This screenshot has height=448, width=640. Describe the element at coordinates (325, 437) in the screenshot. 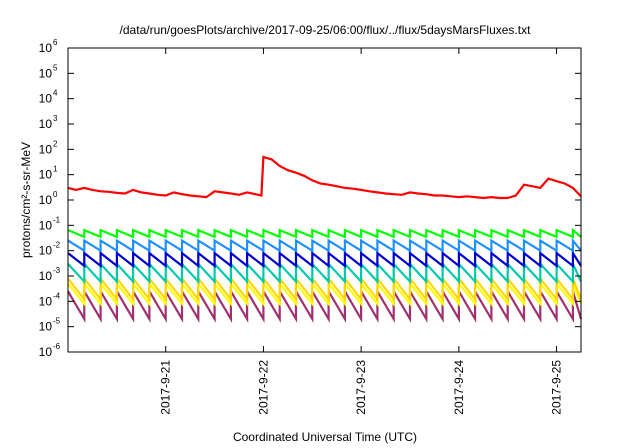

I see `x-axis-label: Coordinated Universal Time (UTC)` at that location.